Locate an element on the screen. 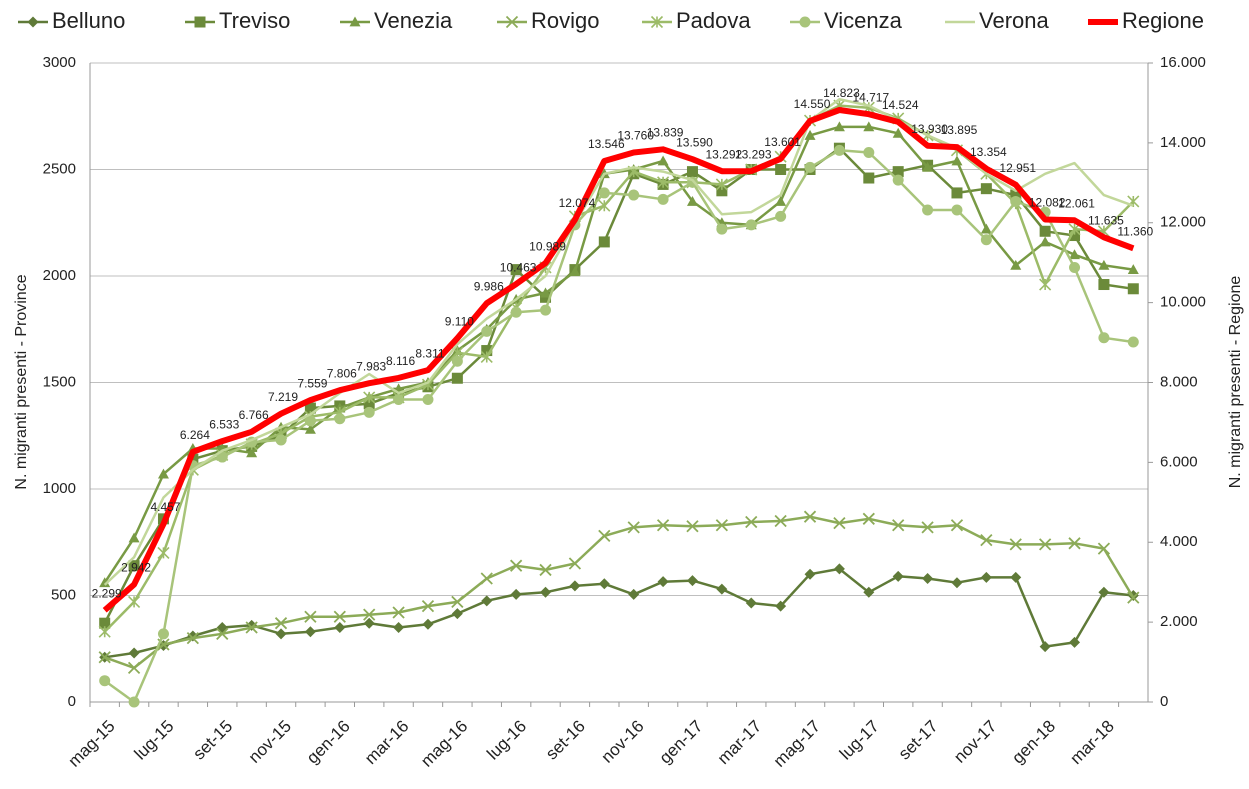  legend-marker is located at coordinates (200, 22).